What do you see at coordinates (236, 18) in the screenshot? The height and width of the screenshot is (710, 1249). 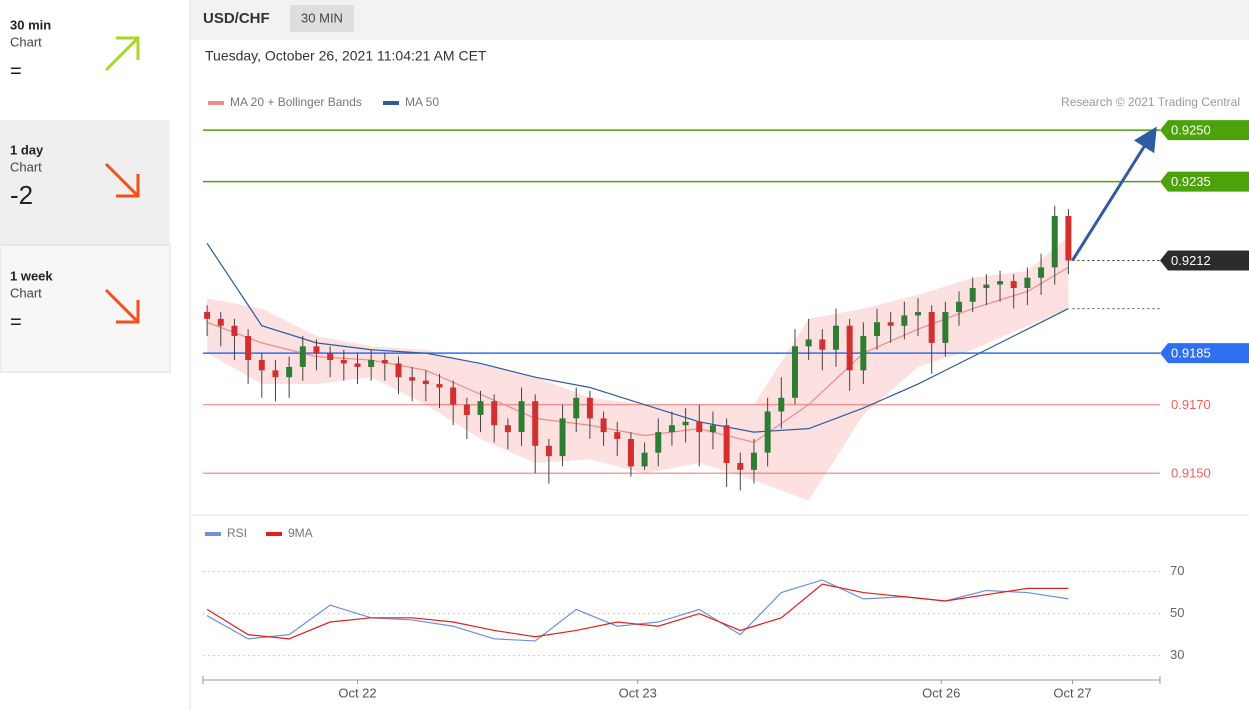 I see `symbol: USD/CHF` at bounding box center [236, 18].